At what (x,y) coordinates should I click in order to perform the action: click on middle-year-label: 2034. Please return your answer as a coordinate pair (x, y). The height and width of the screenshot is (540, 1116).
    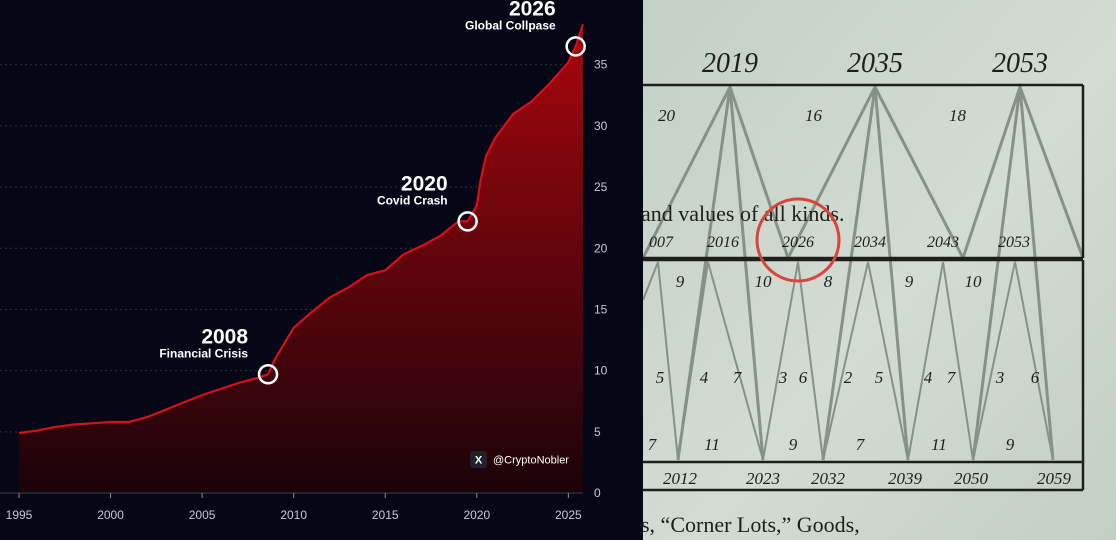
    Looking at the image, I should click on (870, 242).